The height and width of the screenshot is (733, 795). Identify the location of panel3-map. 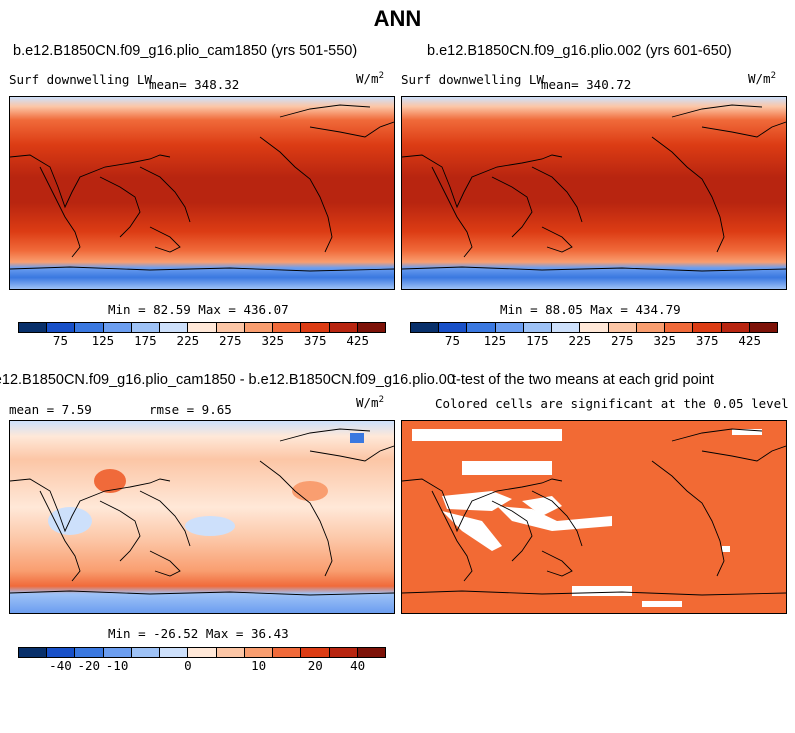
(202, 517).